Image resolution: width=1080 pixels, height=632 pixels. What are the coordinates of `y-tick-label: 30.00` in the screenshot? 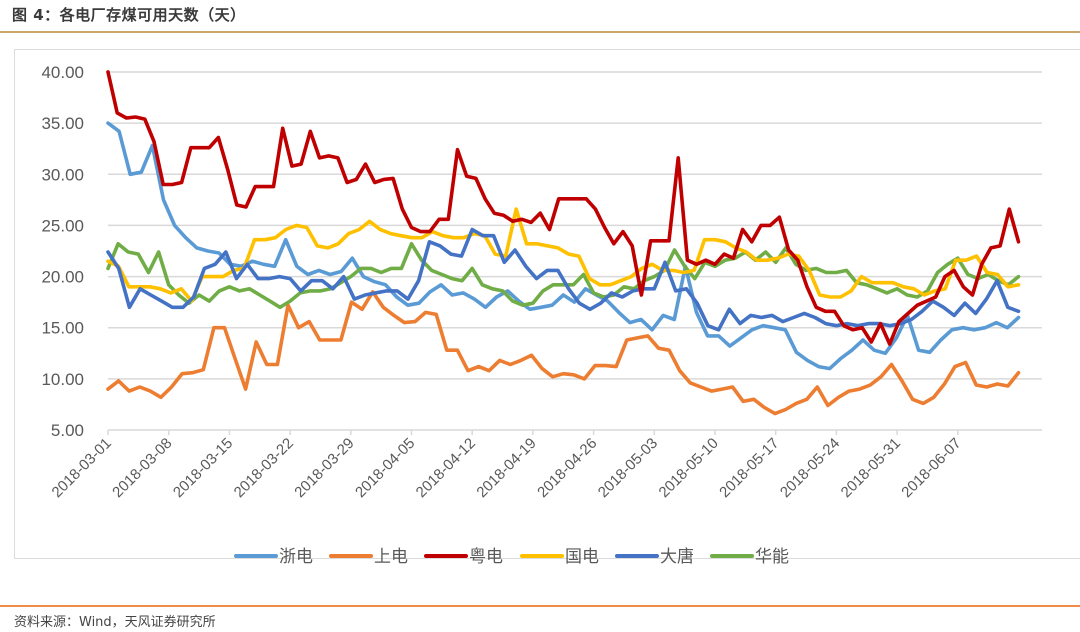 It's located at (62, 174).